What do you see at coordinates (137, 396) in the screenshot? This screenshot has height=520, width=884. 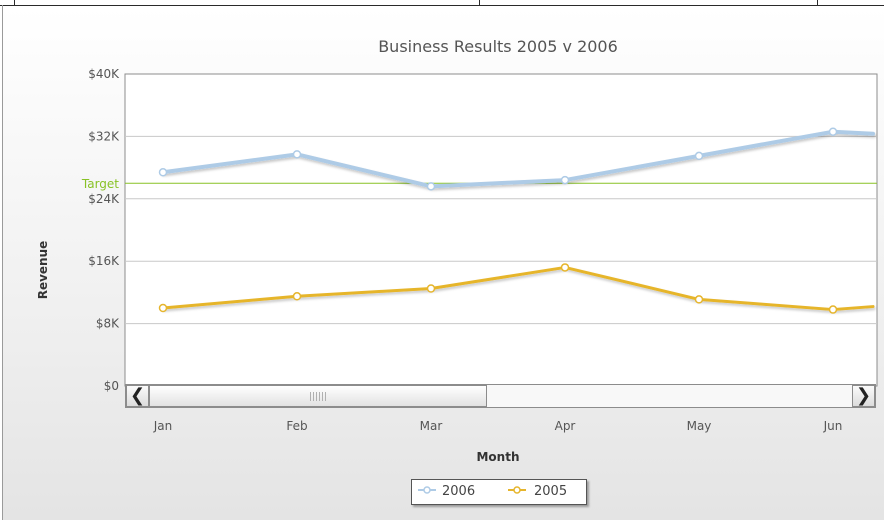 I see `scroll-left-button: ❮` at bounding box center [137, 396].